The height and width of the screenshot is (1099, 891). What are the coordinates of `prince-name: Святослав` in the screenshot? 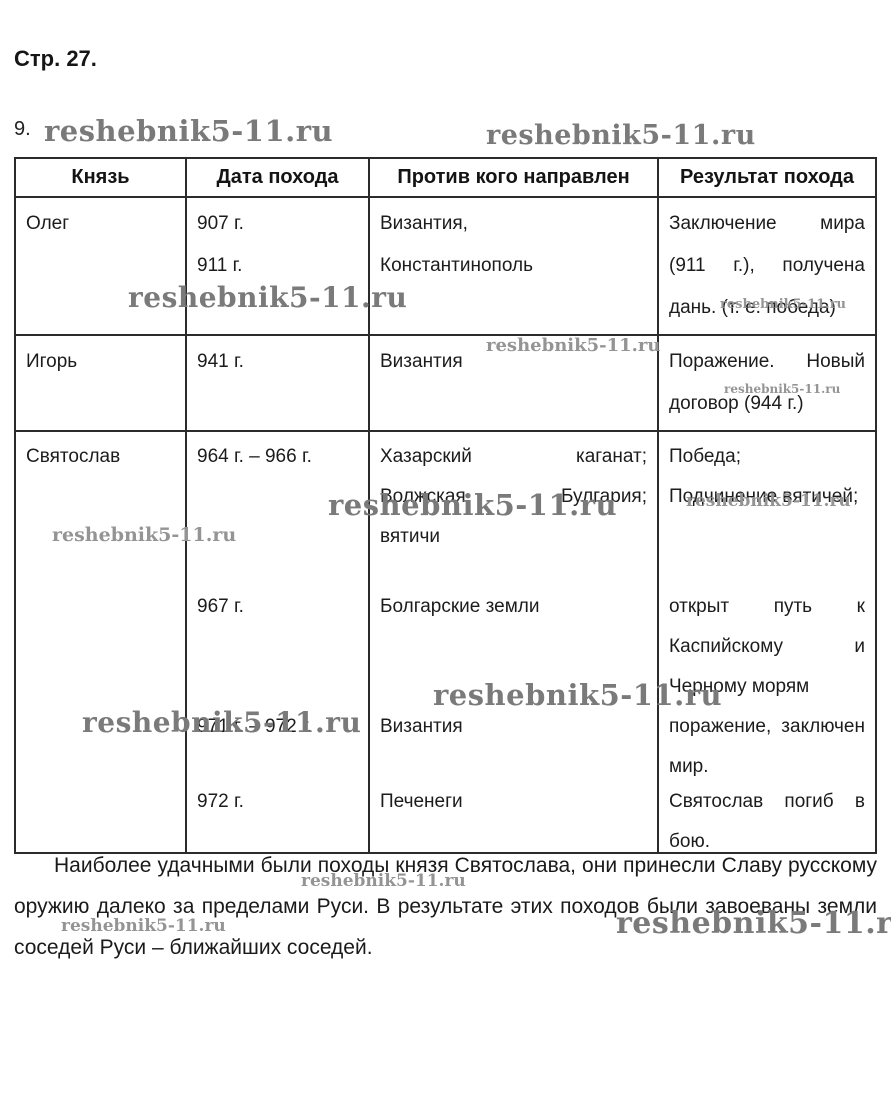 It's located at (73, 456).